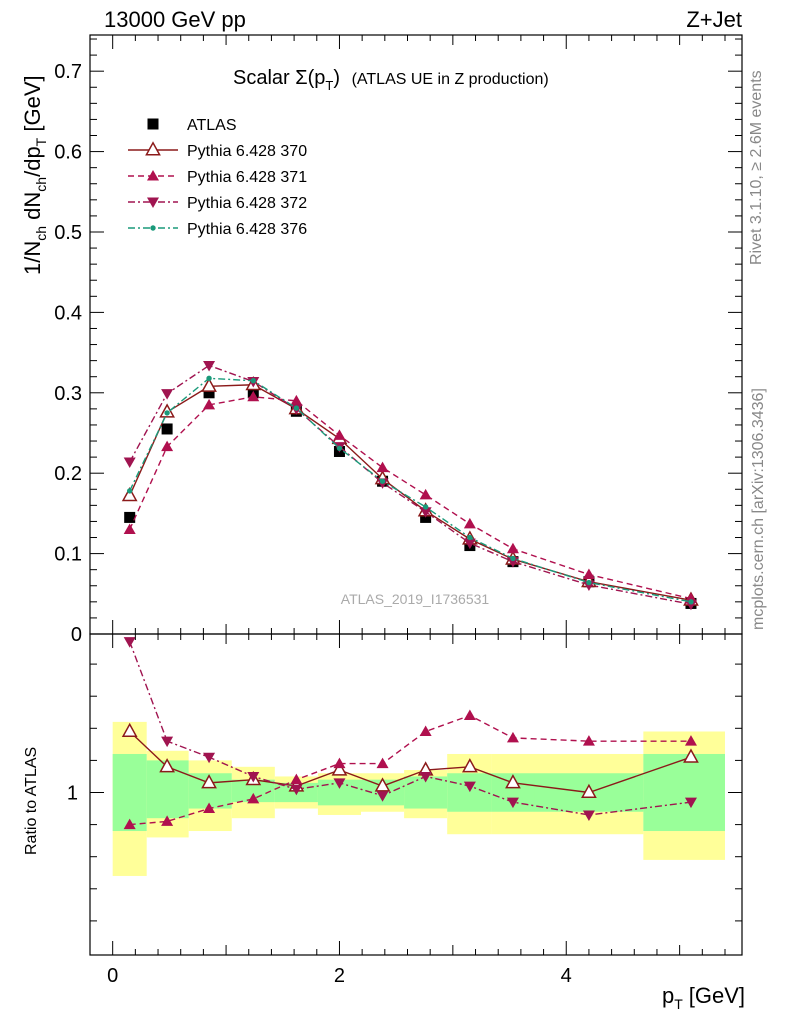 This screenshot has height=1024, width=786. I want to click on legend-label-0: ATLAS, so click(212, 125).